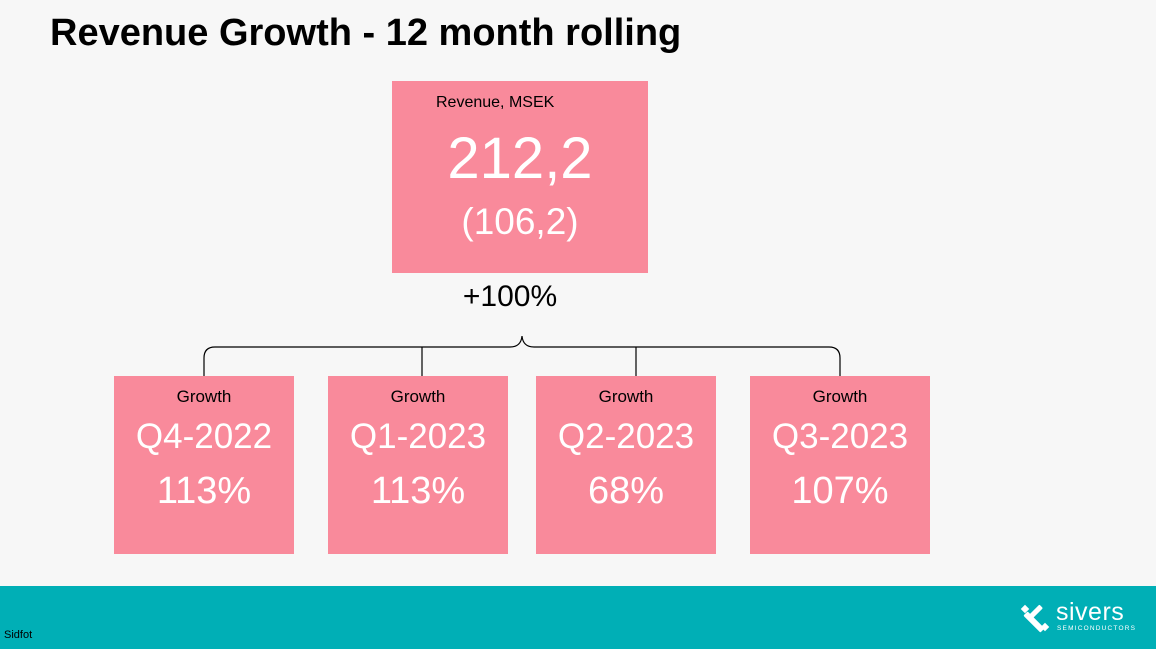 This screenshot has height=649, width=1156. Describe the element at coordinates (578, 617) in the screenshot. I see `footer-bar: Sidfot sivers SEMICONDUCTORS` at that location.